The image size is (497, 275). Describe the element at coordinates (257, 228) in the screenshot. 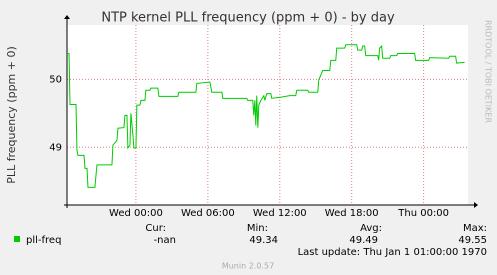

I see `stat-header: Min:` at that location.